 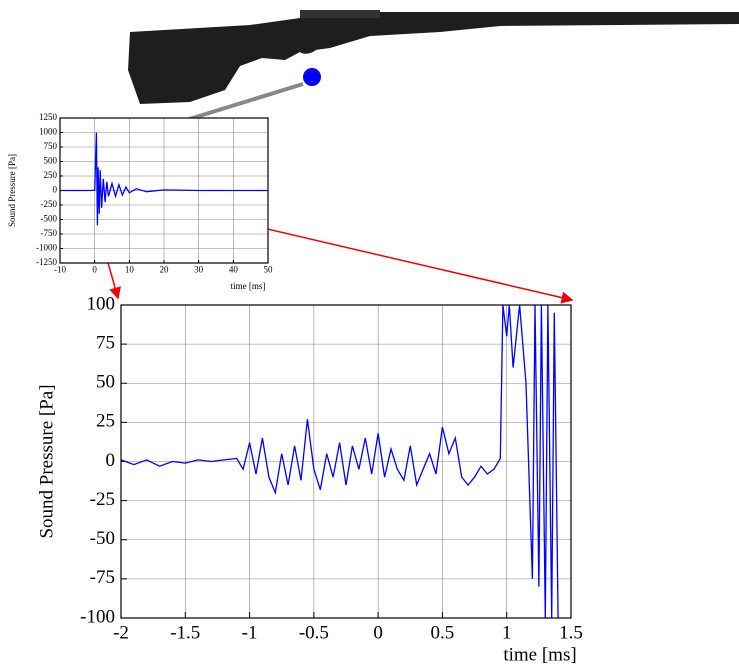 I want to click on y-tick-label: 1250, so click(x=48, y=117).